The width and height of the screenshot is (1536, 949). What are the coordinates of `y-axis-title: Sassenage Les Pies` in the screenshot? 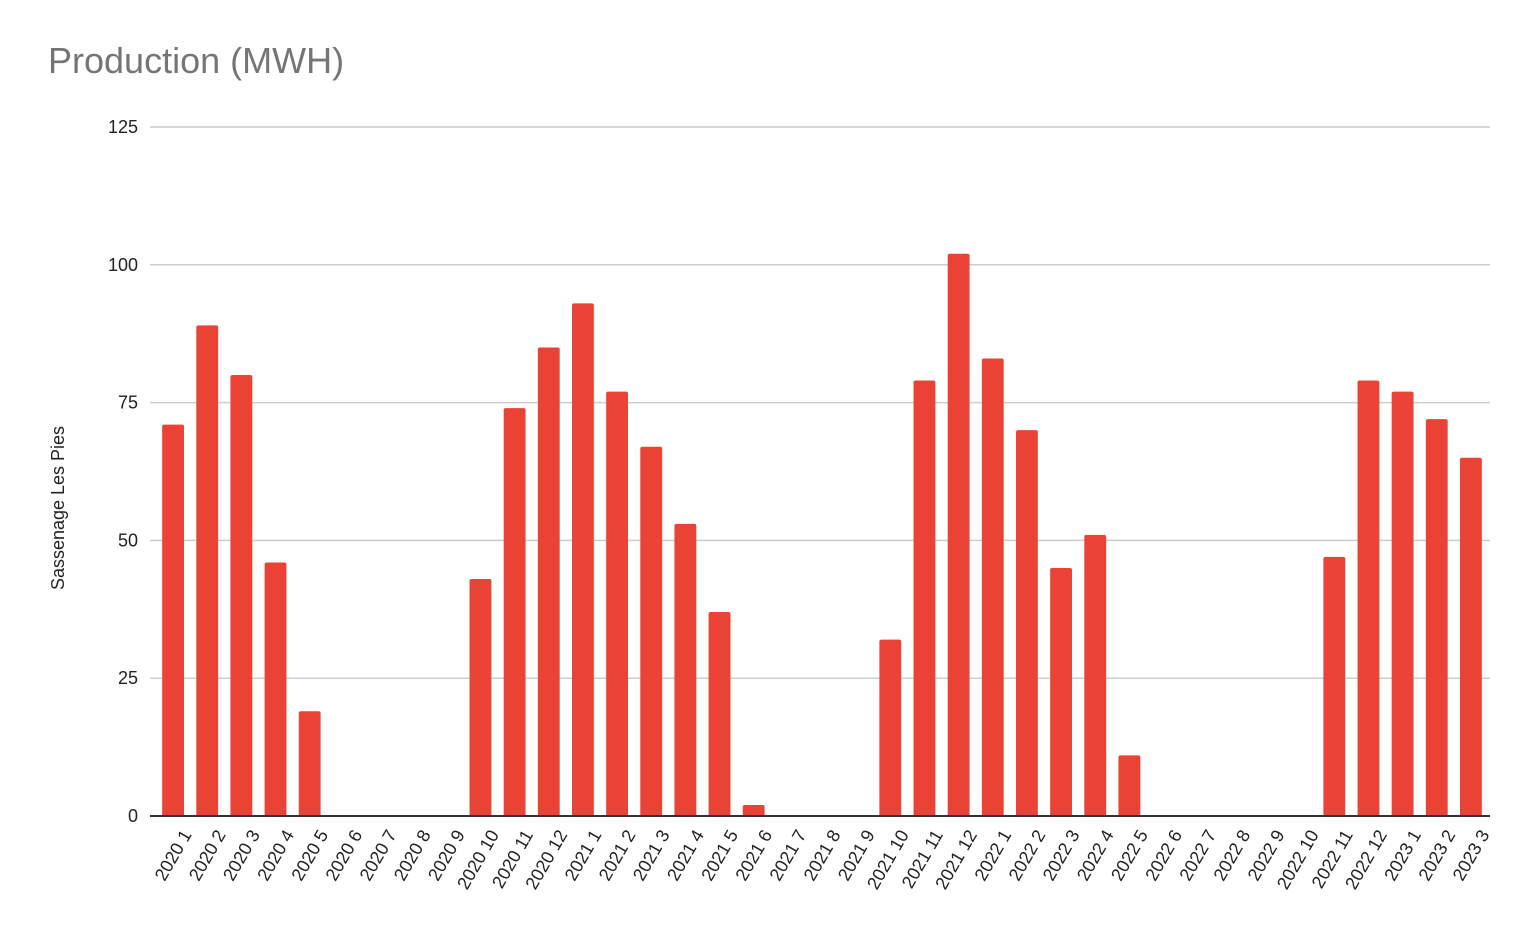 It's located at (58, 508).